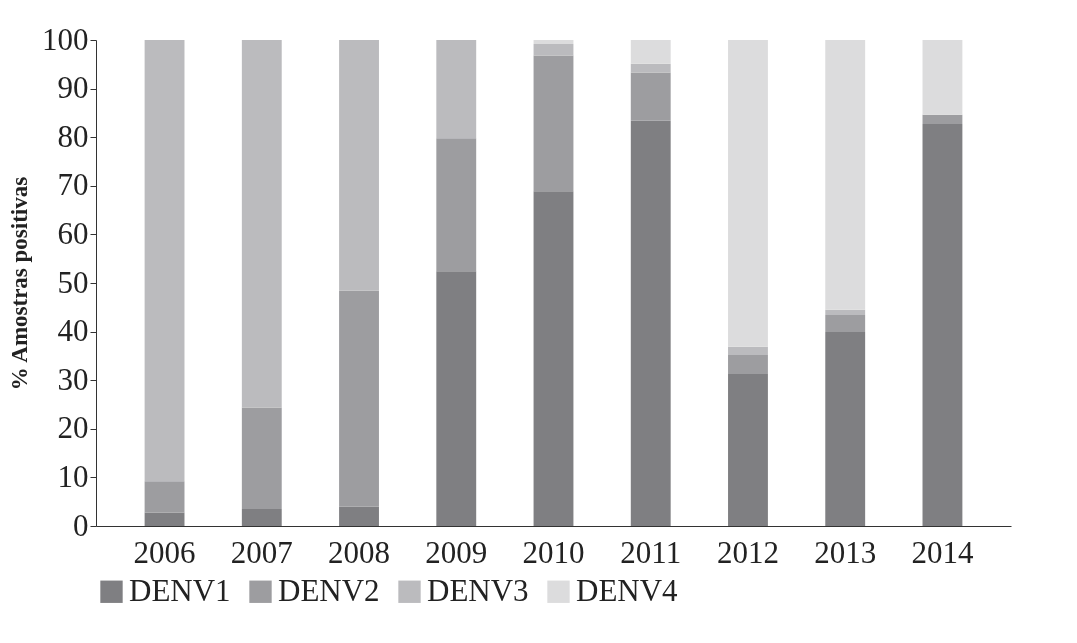 This screenshot has width=1077, height=643. Describe the element at coordinates (73, 88) in the screenshot. I see `y-tick-label: 90` at that location.